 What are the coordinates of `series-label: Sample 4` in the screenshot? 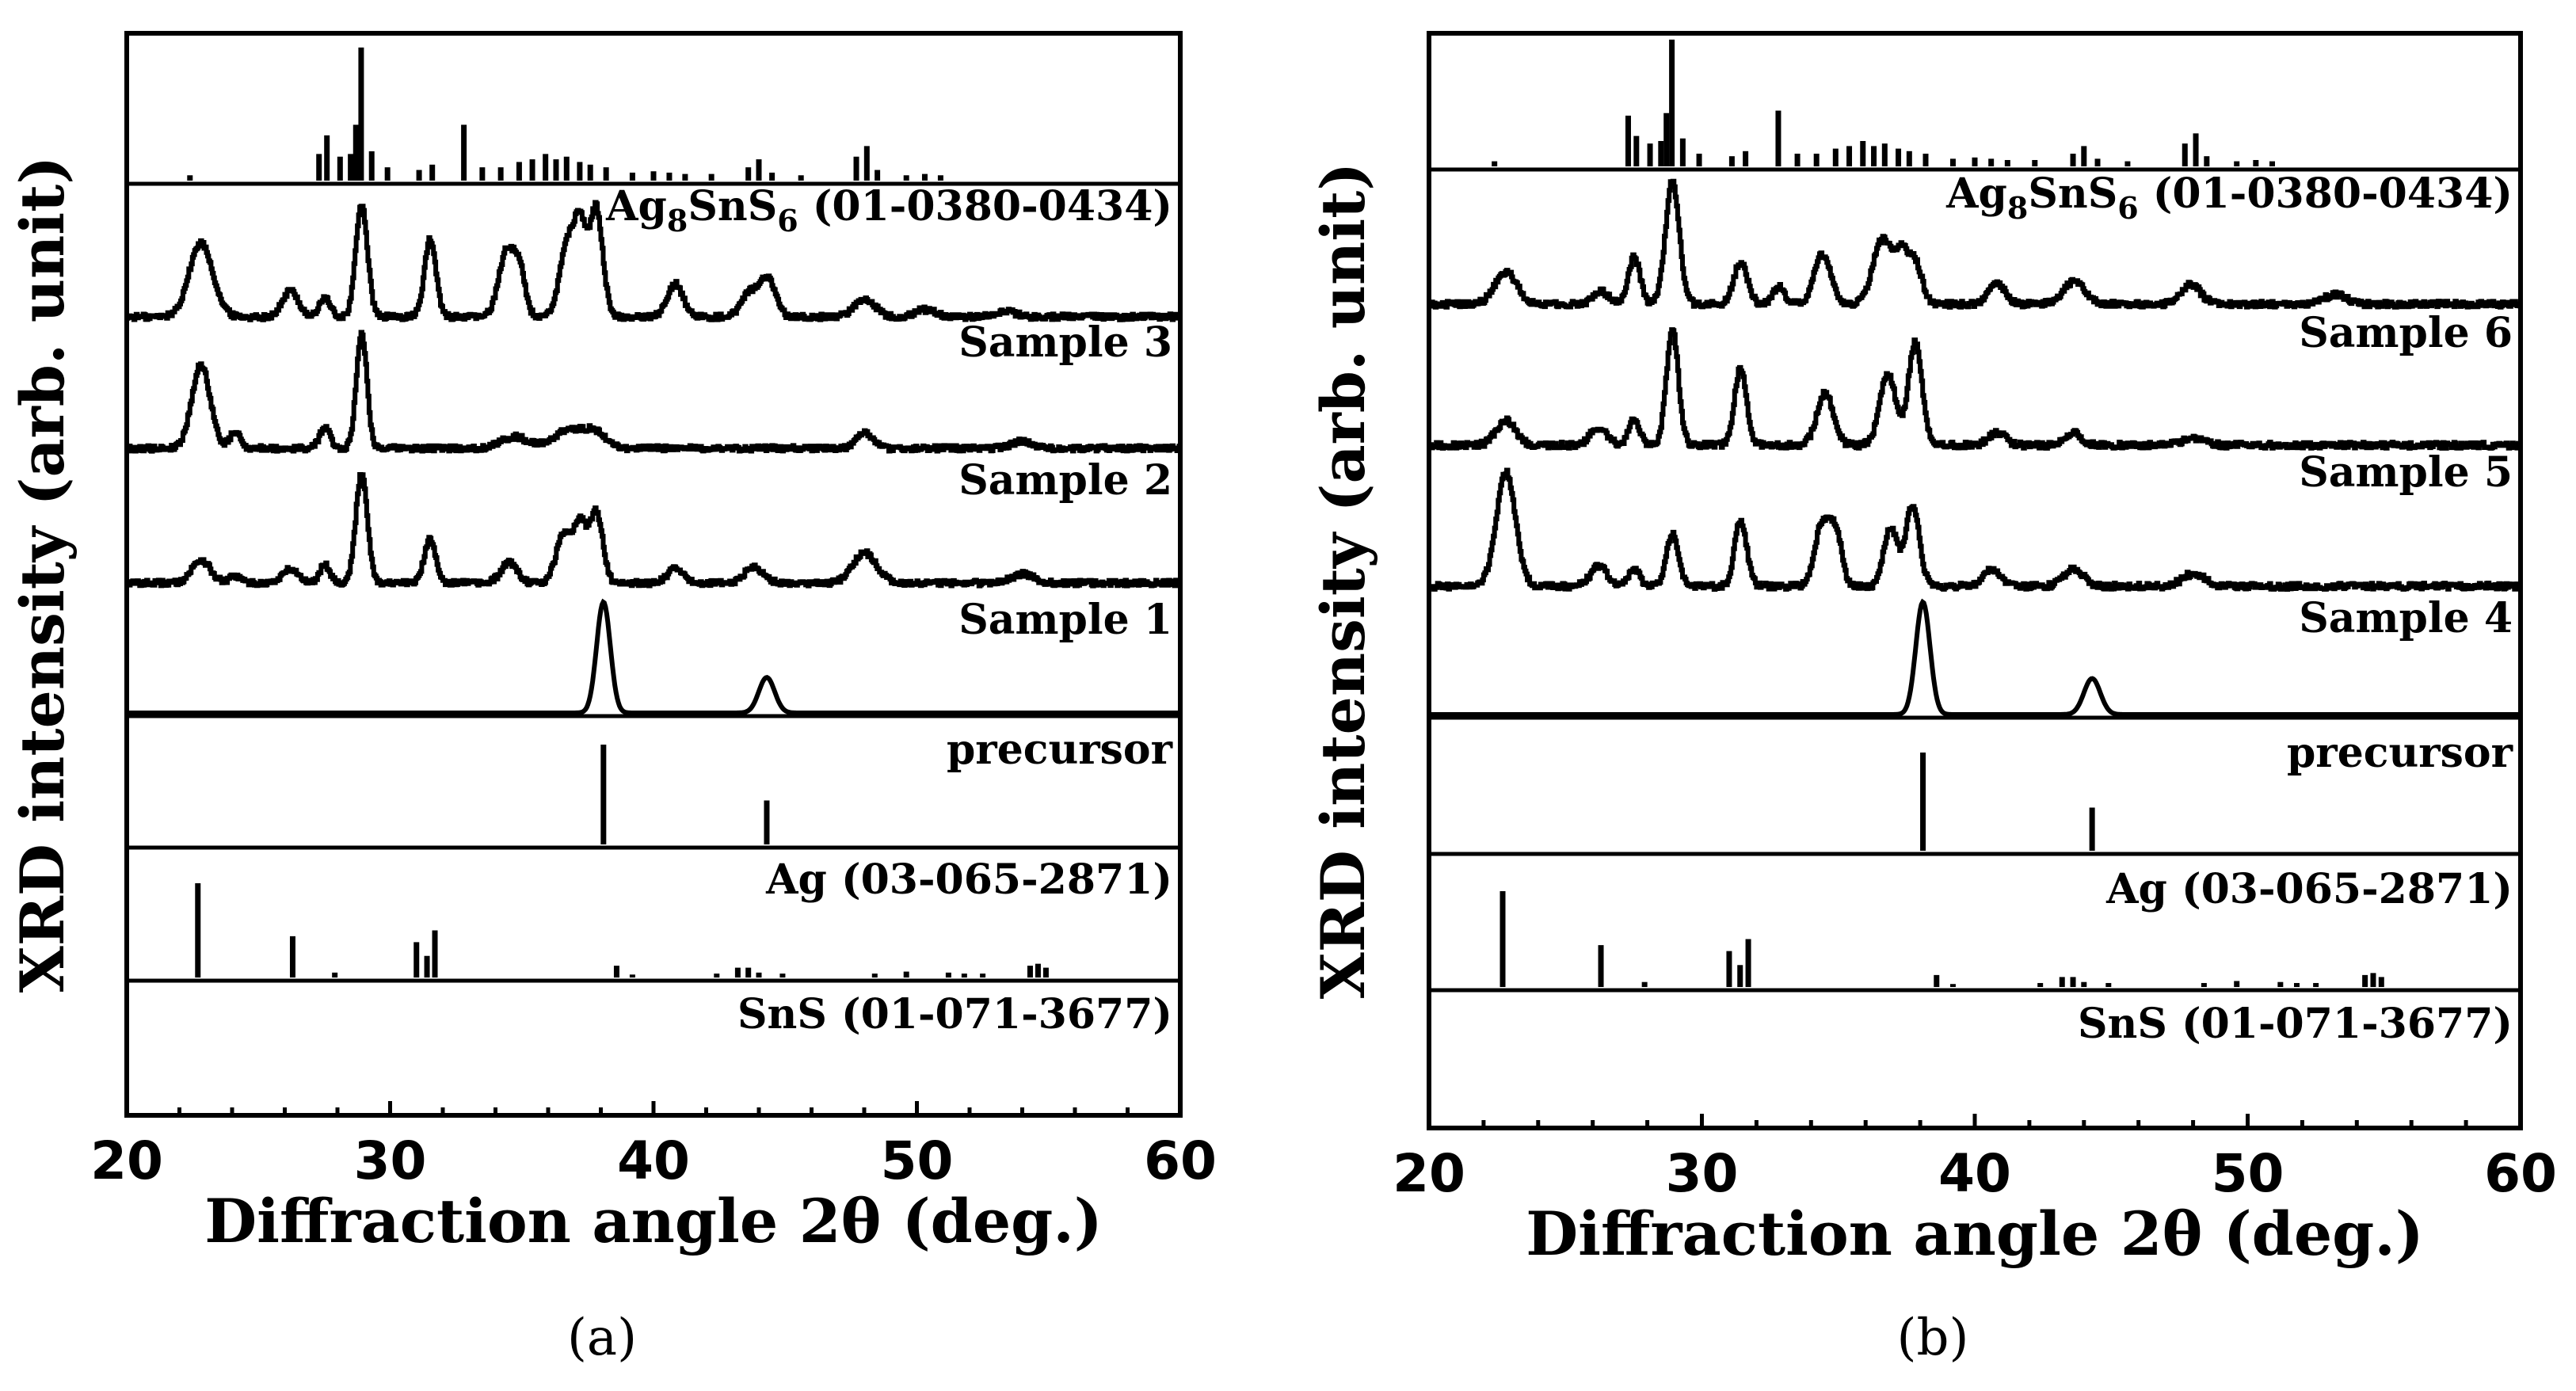 It's located at (2406, 618).